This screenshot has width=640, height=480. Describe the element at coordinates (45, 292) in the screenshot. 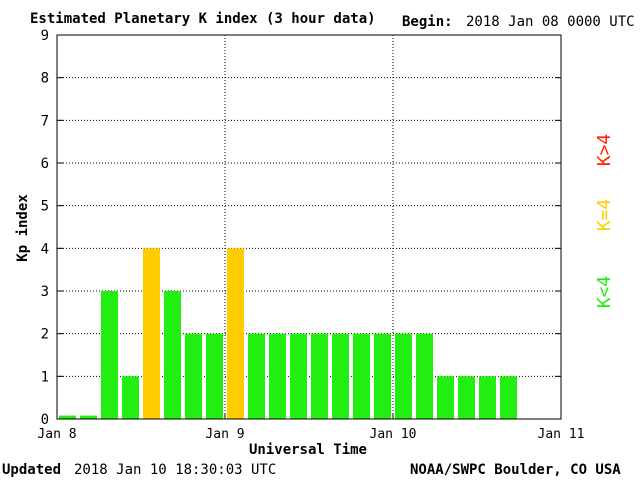

I see `y-tick-label: 3` at that location.